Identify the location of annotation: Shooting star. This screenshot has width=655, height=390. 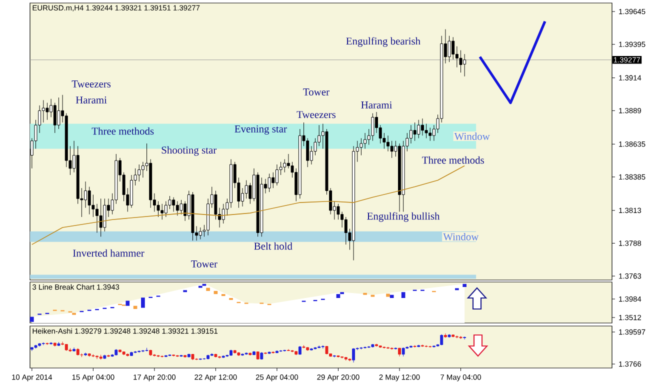
(189, 151).